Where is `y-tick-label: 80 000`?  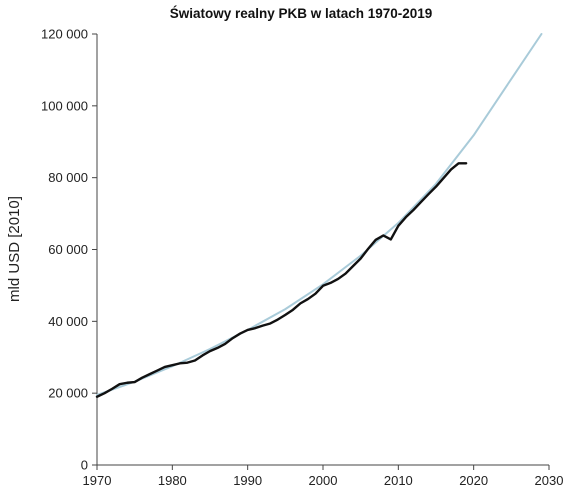 y-tick-label: 80 000 is located at coordinates (68, 177).